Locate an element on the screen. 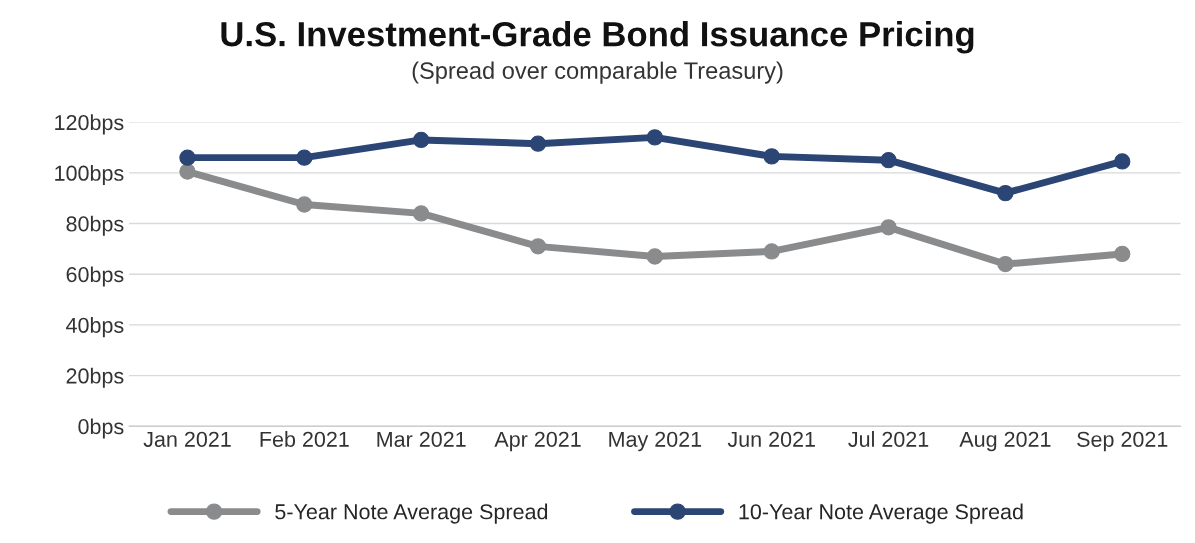 The image size is (1195, 543). y-tick-label: 60bps is located at coordinates (95, 276).